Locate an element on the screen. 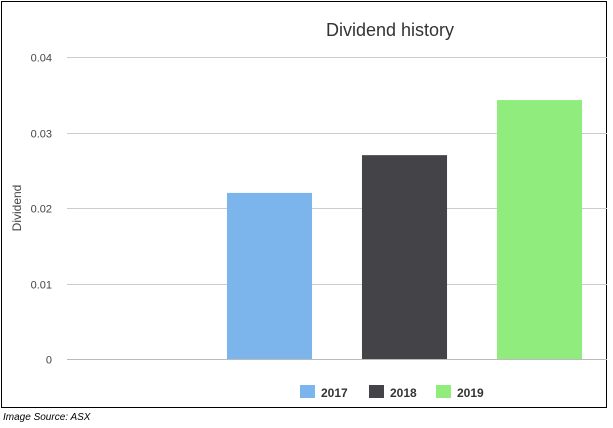 This screenshot has width=613, height=428. y-tick-label: 0.03 is located at coordinates (41, 135).